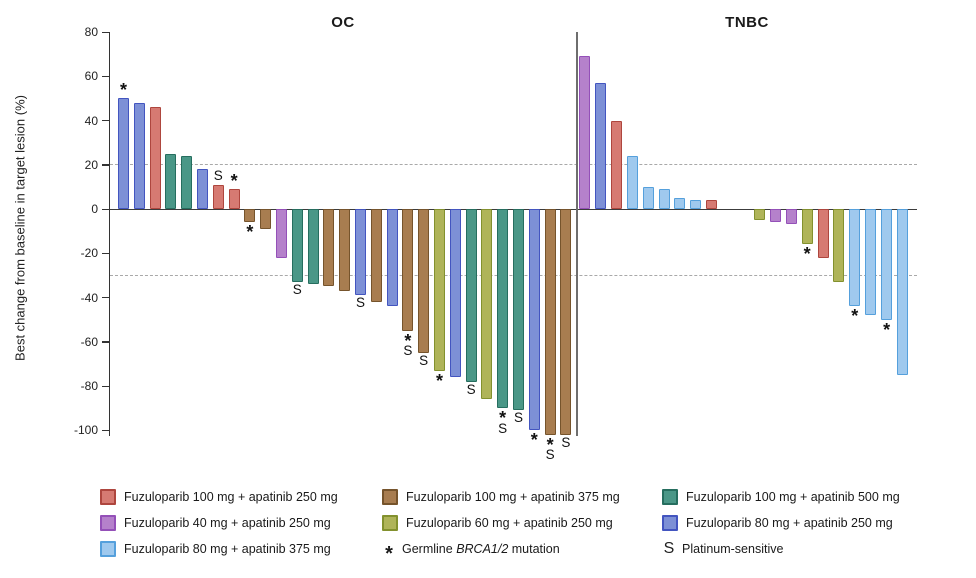 Image resolution: width=976 pixels, height=578 pixels. What do you see at coordinates (509, 523) in the screenshot?
I see `legend-label: Fuzuloparib 60 mg + apatinib 250 mg` at bounding box center [509, 523].